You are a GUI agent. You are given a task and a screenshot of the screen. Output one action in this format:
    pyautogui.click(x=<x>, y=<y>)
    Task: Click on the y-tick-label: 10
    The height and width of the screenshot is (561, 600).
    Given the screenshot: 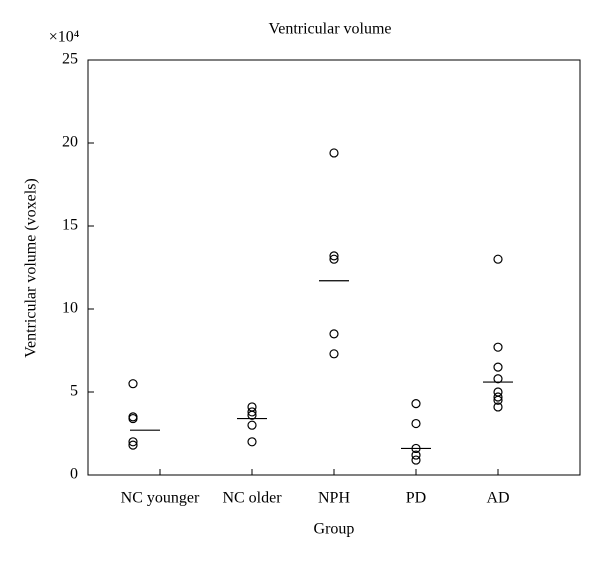 What is the action you would take?
    pyautogui.click(x=70, y=308)
    